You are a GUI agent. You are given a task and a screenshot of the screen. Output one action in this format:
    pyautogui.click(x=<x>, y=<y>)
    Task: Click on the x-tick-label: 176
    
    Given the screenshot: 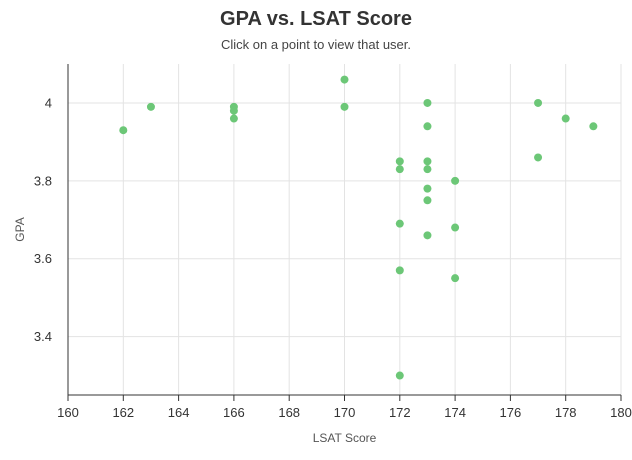 What is the action you would take?
    pyautogui.click(x=511, y=412)
    